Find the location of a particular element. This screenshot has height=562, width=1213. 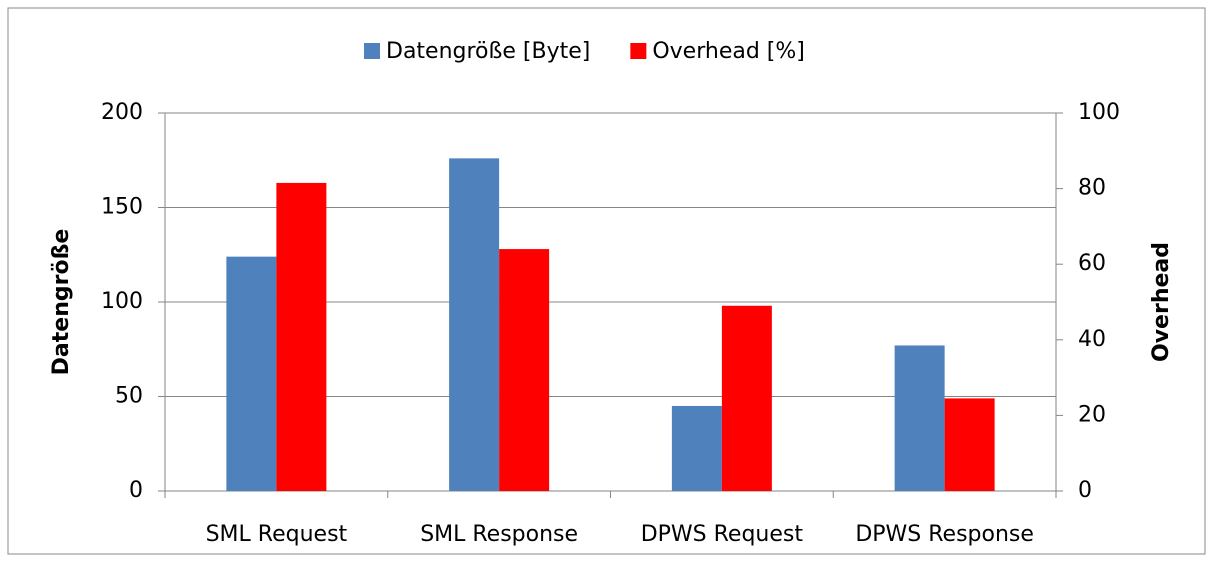

y-axis-title: Datengröße is located at coordinates (61, 302).